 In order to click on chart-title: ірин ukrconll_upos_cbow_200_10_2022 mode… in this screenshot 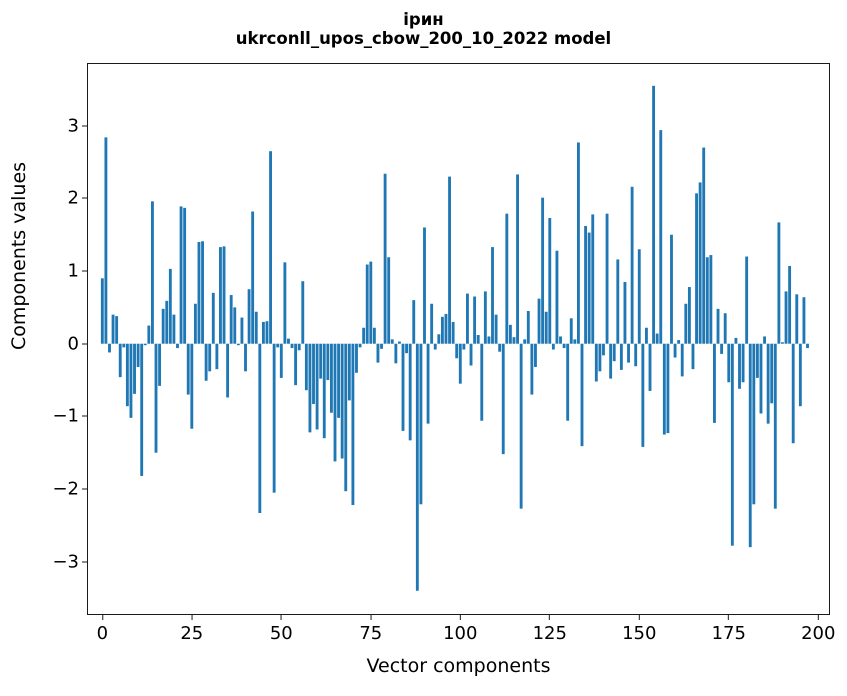, I will do `click(423, 29)`.